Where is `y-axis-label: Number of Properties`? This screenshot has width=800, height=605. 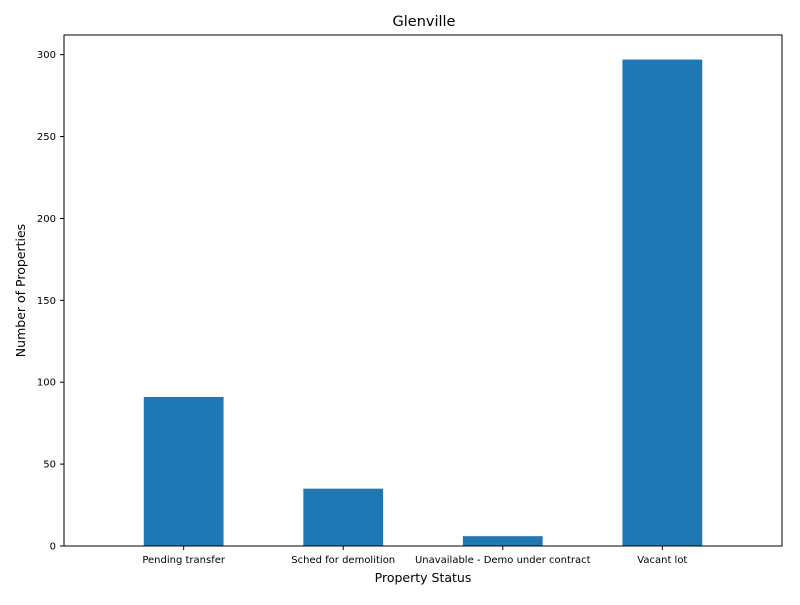 y-axis-label: Number of Properties is located at coordinates (20, 290).